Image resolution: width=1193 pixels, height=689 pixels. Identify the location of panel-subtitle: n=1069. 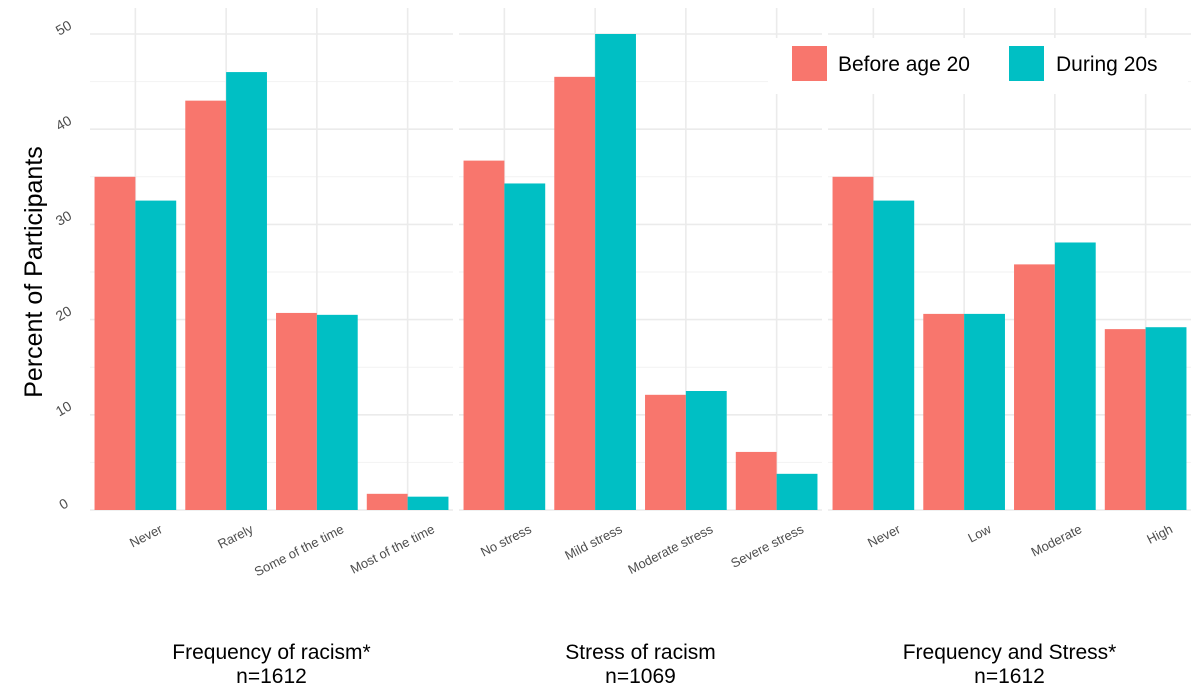
(640, 676).